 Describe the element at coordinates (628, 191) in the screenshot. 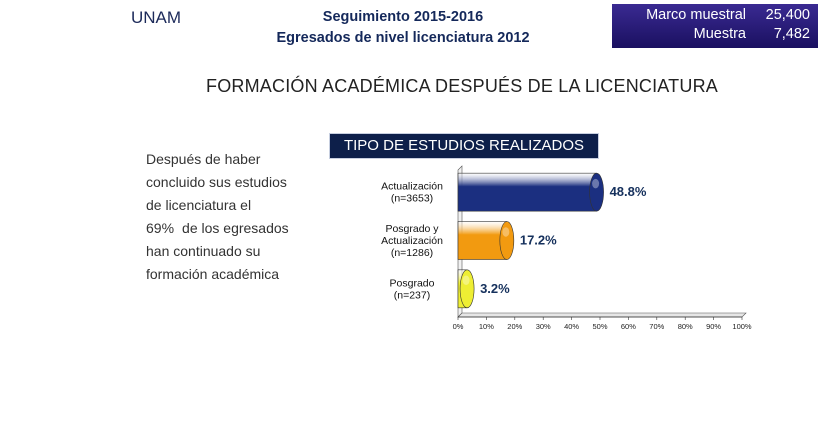

I see `data-label: 48.8%` at that location.